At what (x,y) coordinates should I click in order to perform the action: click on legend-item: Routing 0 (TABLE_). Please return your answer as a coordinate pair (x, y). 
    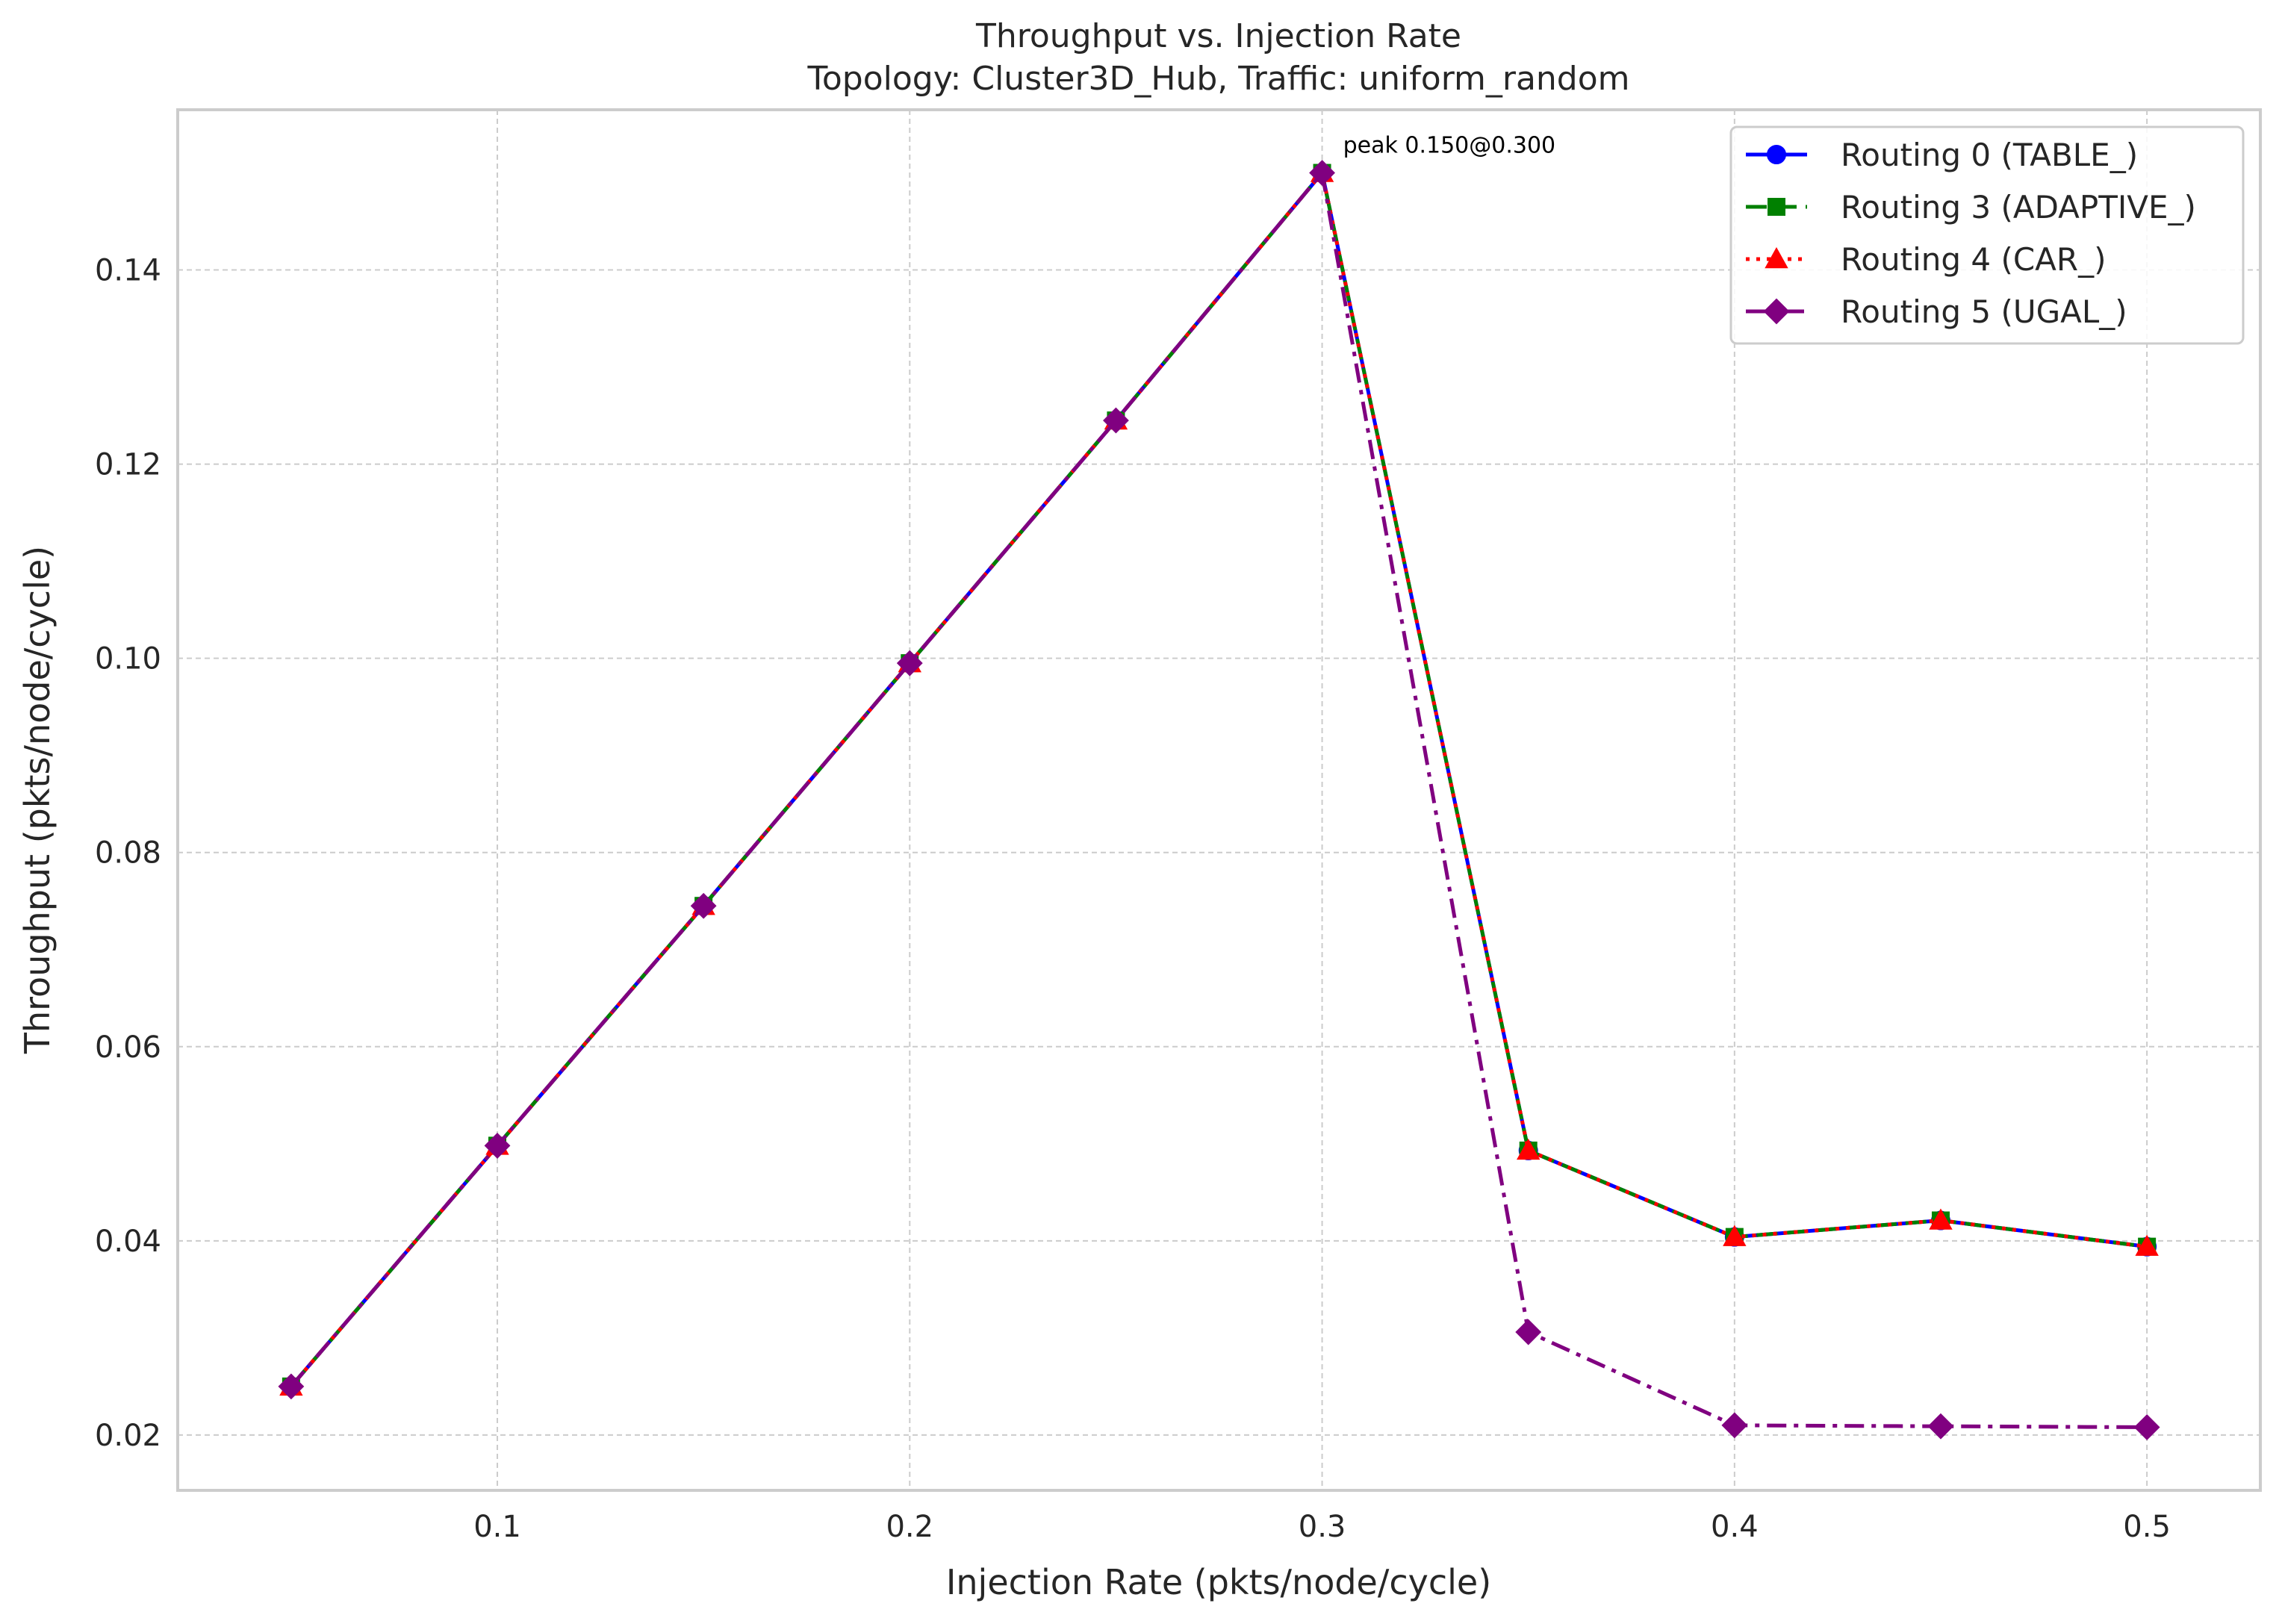
    Looking at the image, I should click on (1942, 155).